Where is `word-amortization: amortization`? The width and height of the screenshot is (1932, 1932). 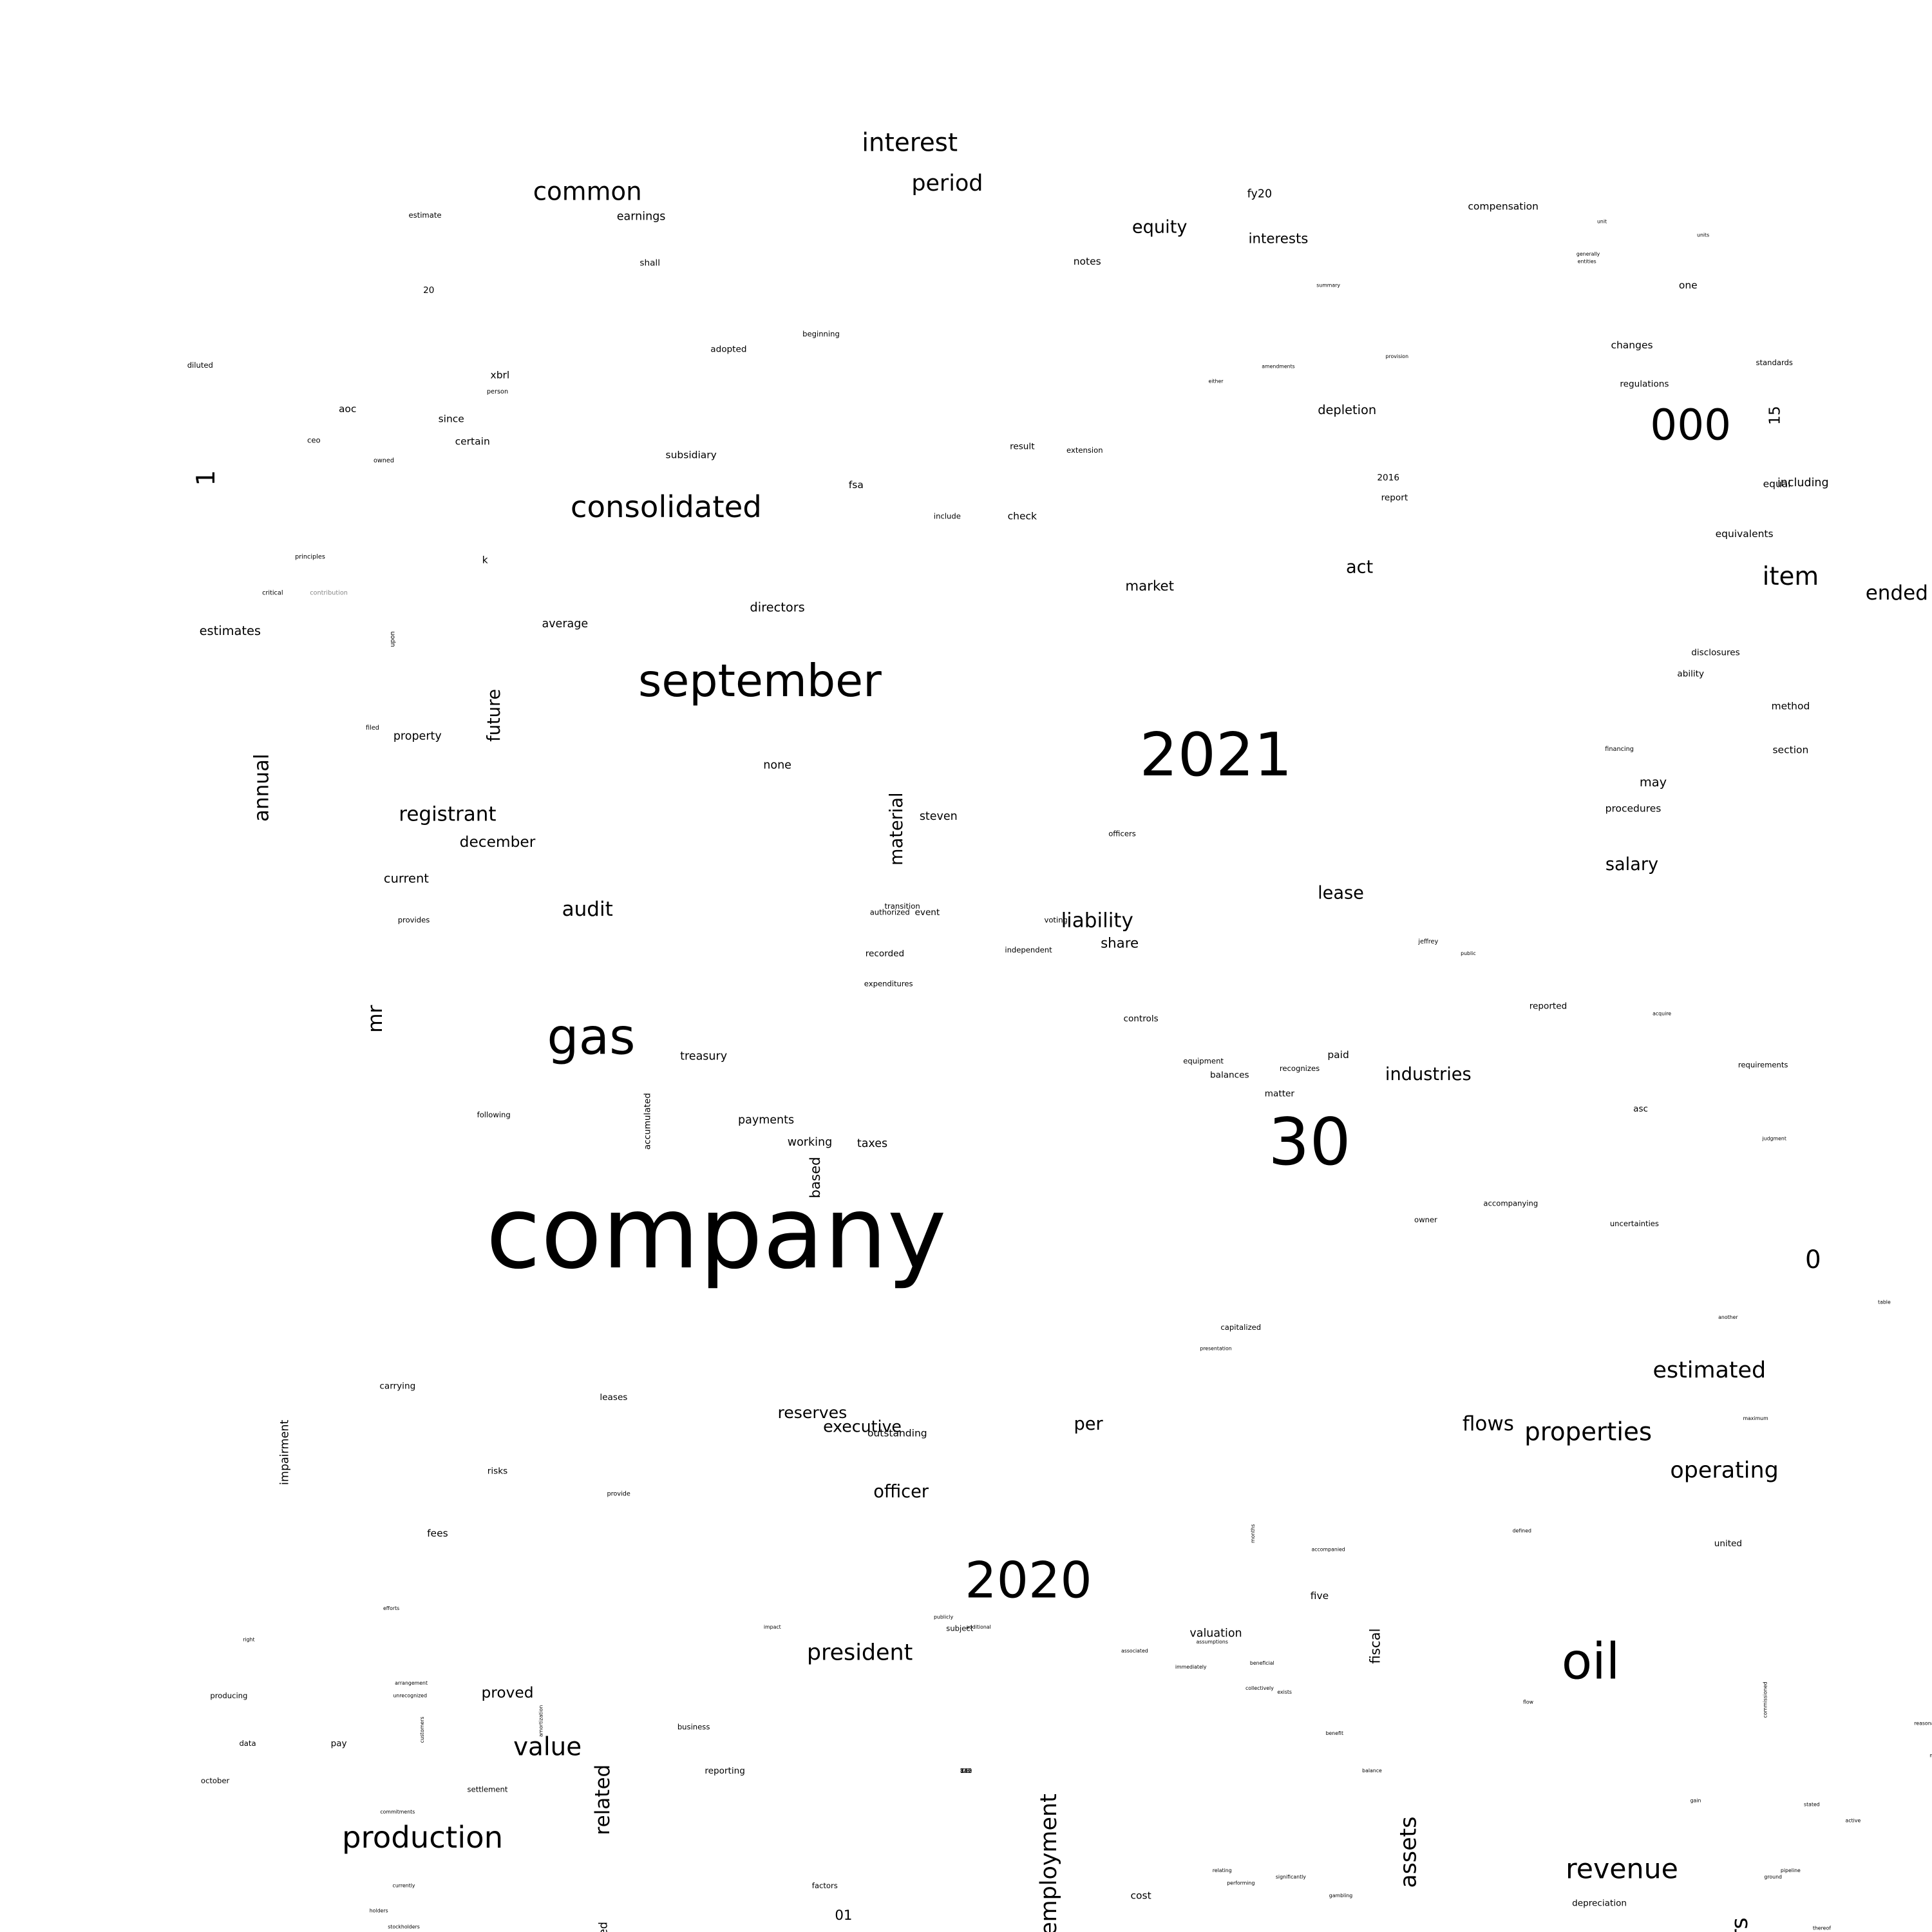 word-amortization: amortization is located at coordinates (541, 1721).